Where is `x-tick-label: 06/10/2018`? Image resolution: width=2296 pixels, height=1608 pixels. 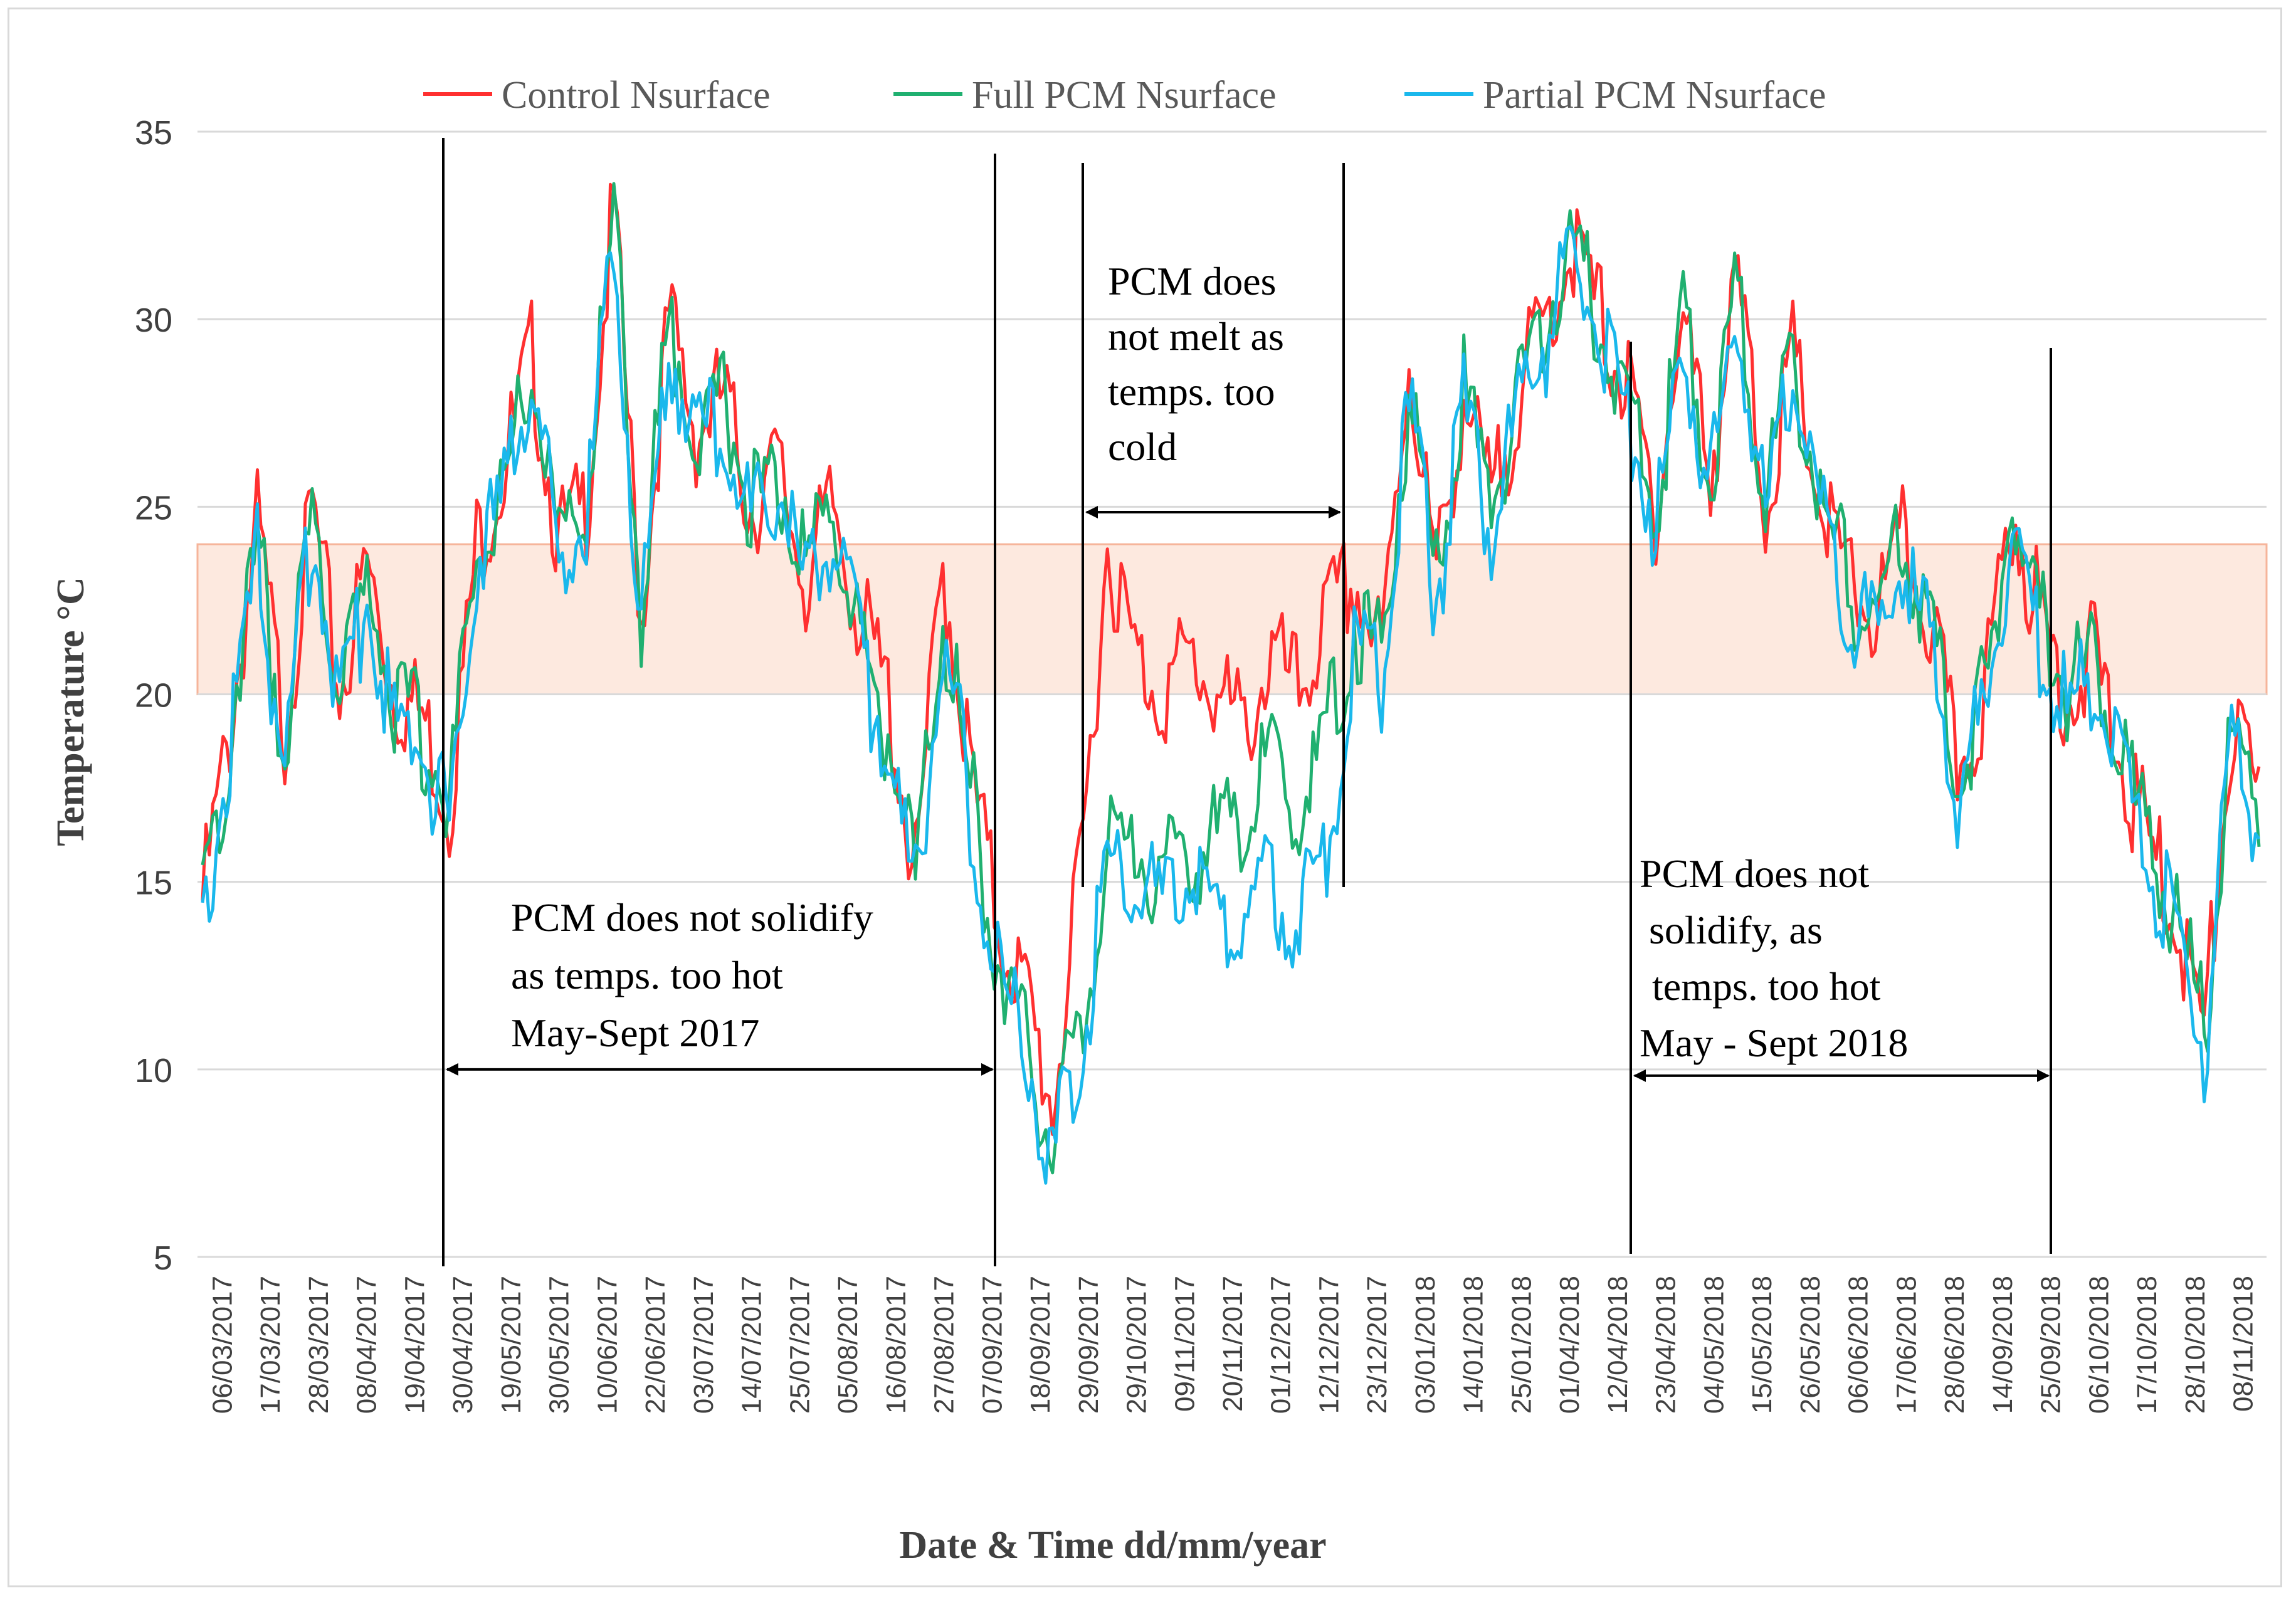 x-tick-label: 06/10/2018 is located at coordinates (2098, 1345).